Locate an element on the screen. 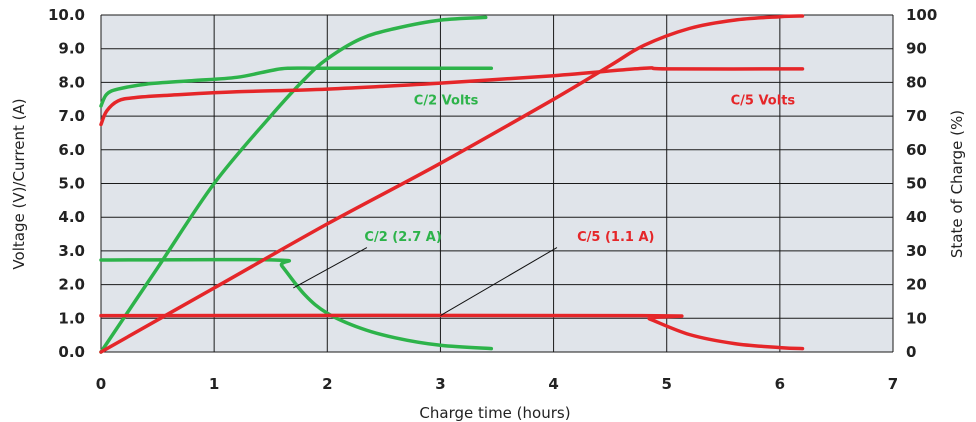 This screenshot has height=422, width=976. x-tick-label: 4 is located at coordinates (553, 384).